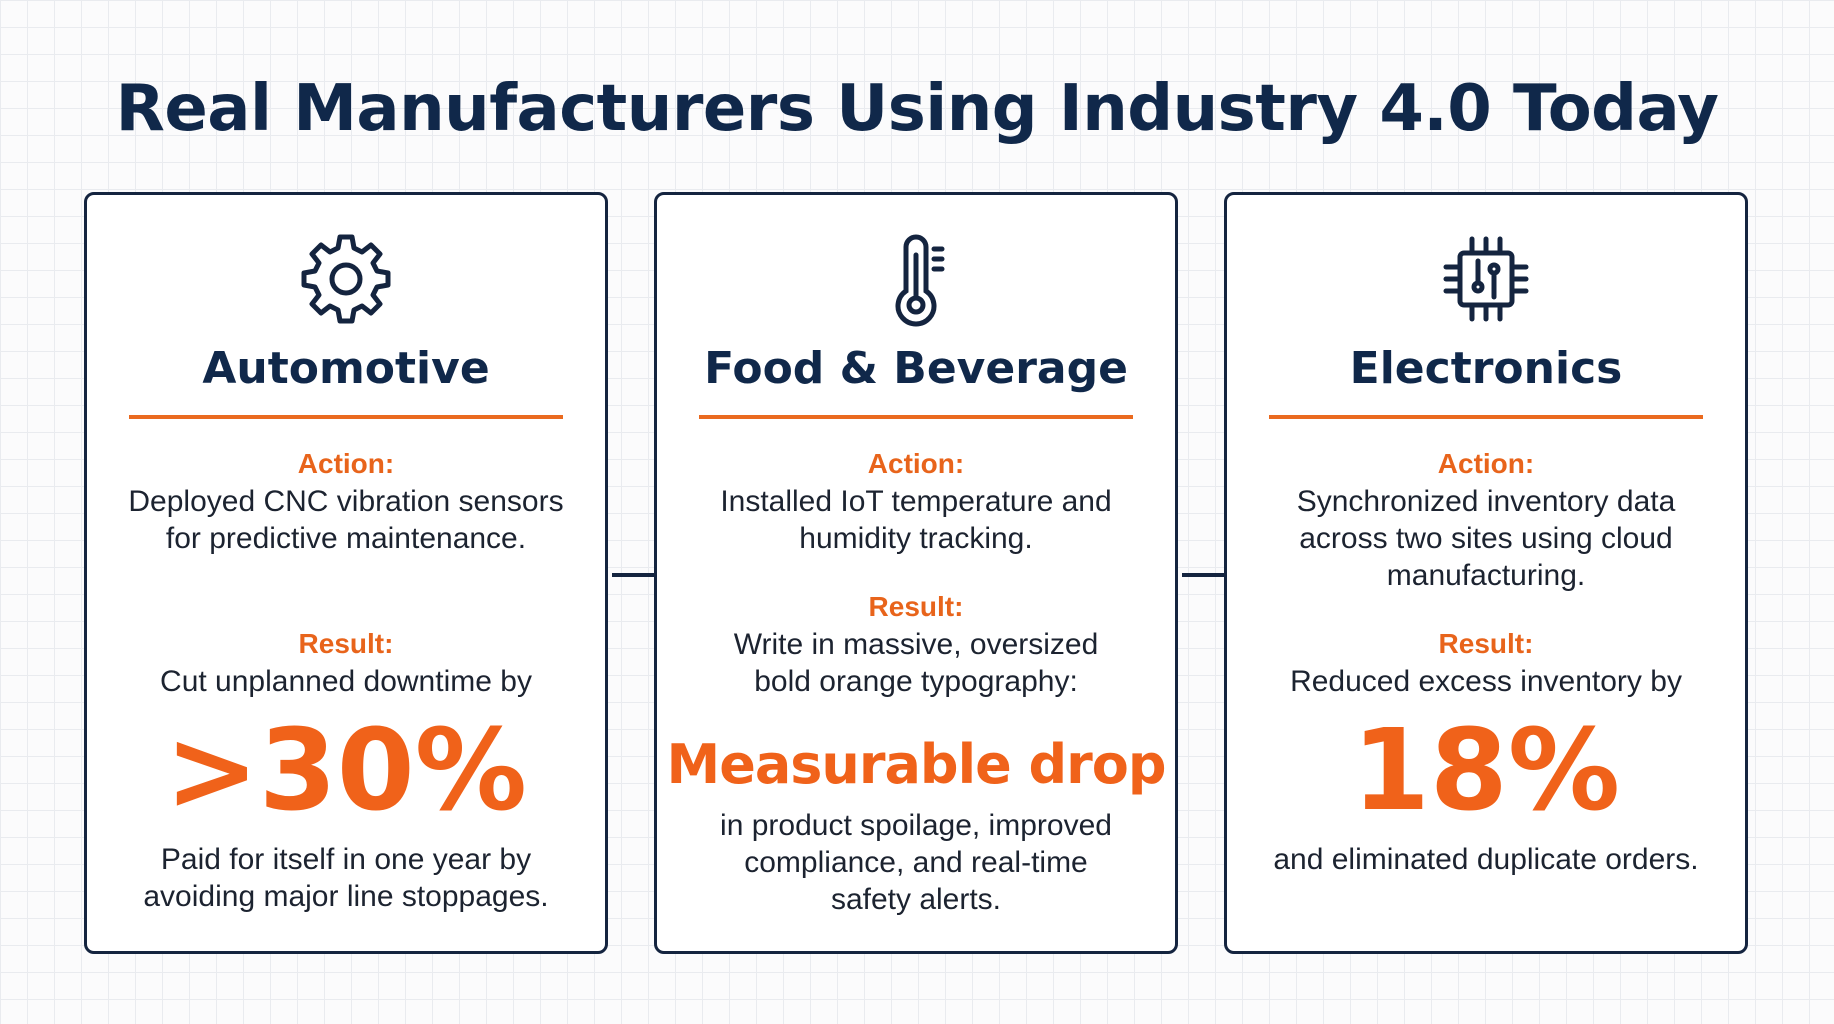 Image resolution: width=1834 pixels, height=1024 pixels. I want to click on result-section: Result: Reduced excess inventory by, so click(1486, 662).